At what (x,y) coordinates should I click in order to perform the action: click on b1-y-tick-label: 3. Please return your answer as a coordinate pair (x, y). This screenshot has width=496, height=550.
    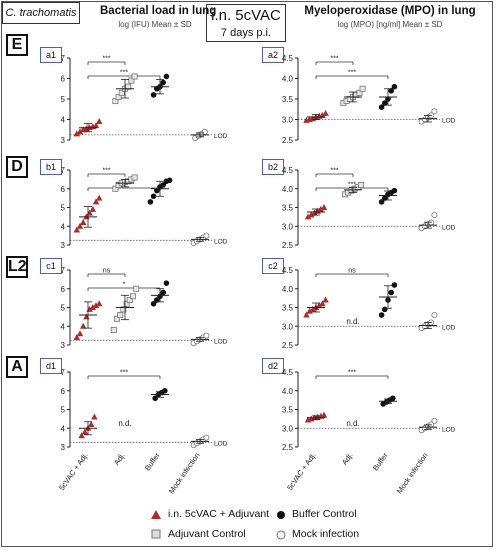
    Looking at the image, I should click on (63, 245).